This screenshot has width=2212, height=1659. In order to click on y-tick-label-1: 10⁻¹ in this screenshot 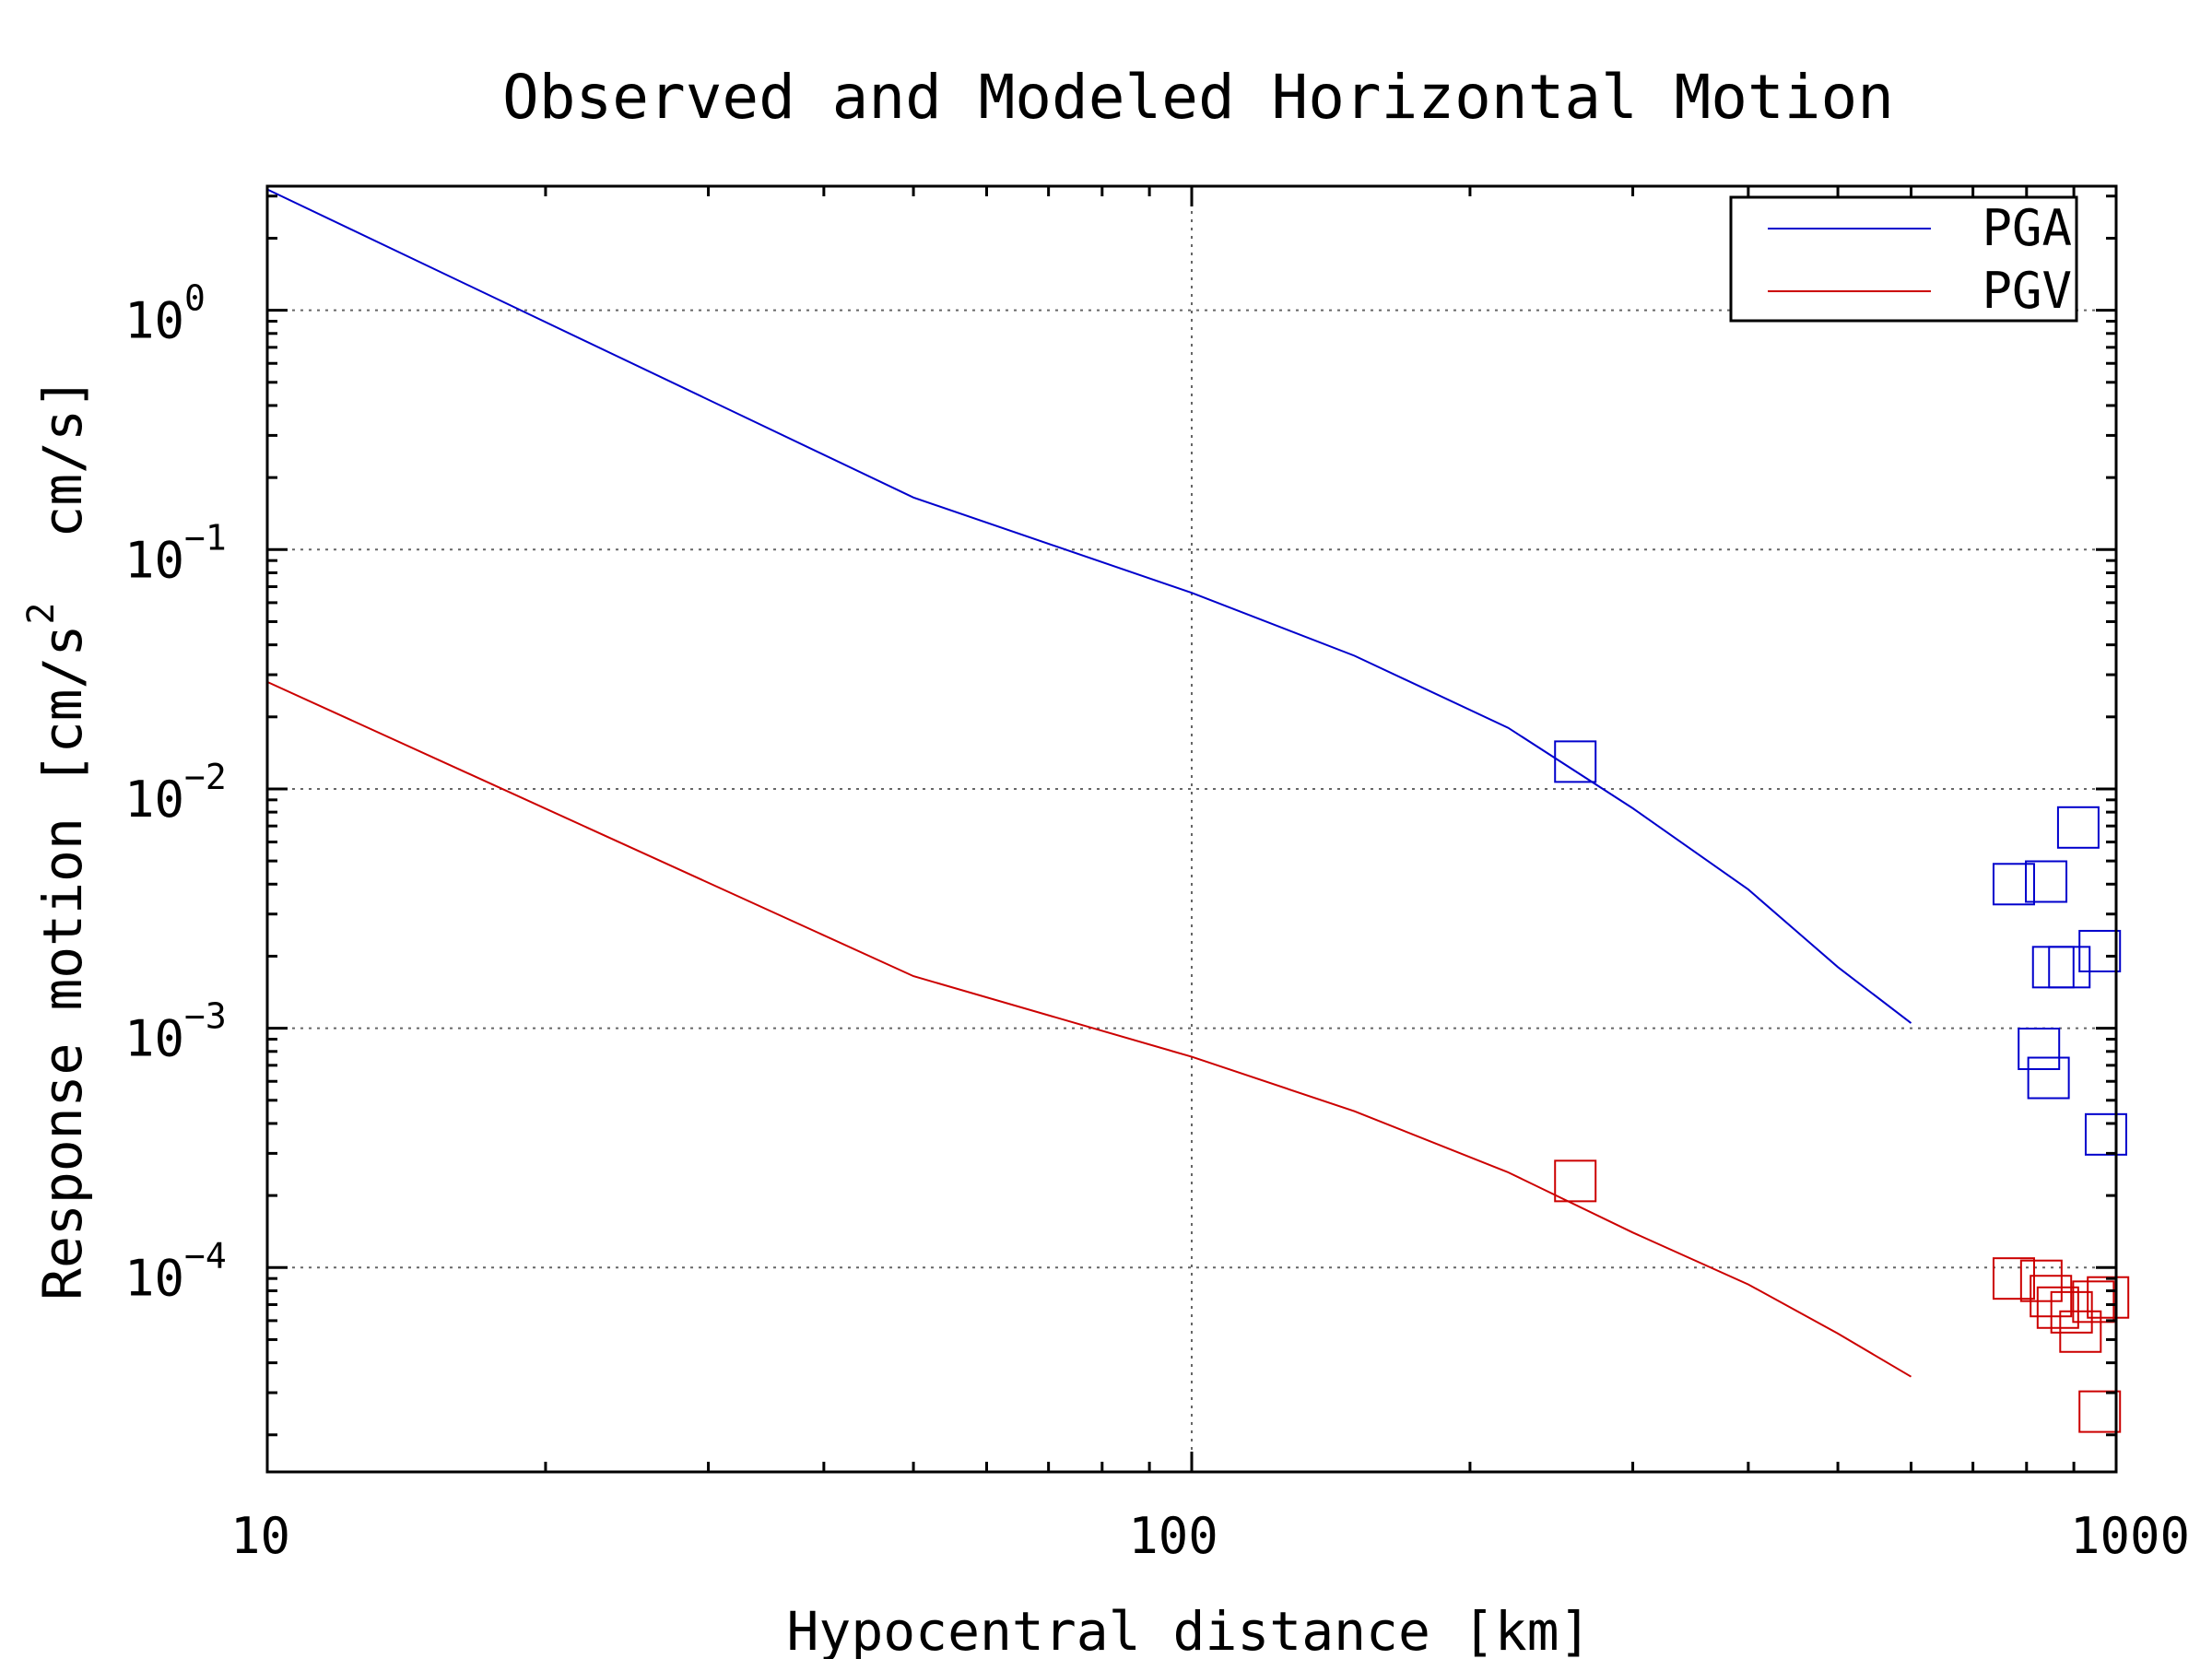, I will do `click(175, 553)`.